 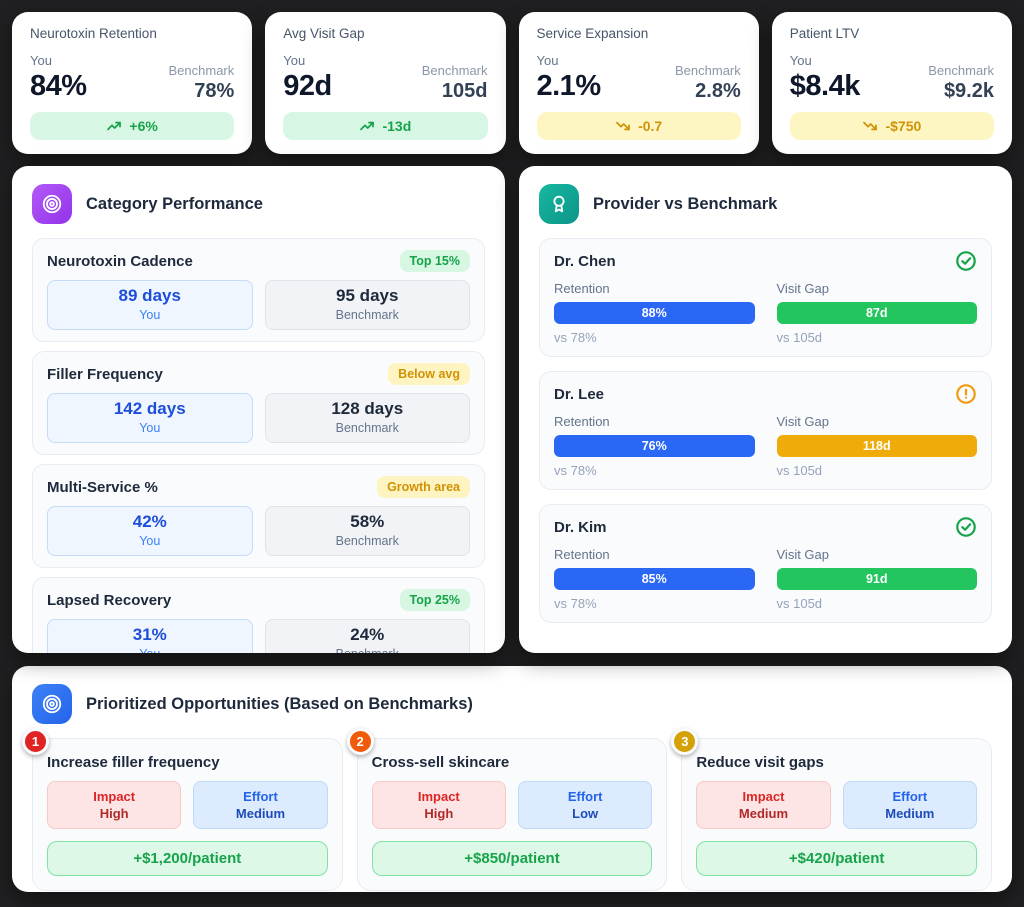 What do you see at coordinates (650, 126) in the screenshot?
I see `delta-value: -0.7` at bounding box center [650, 126].